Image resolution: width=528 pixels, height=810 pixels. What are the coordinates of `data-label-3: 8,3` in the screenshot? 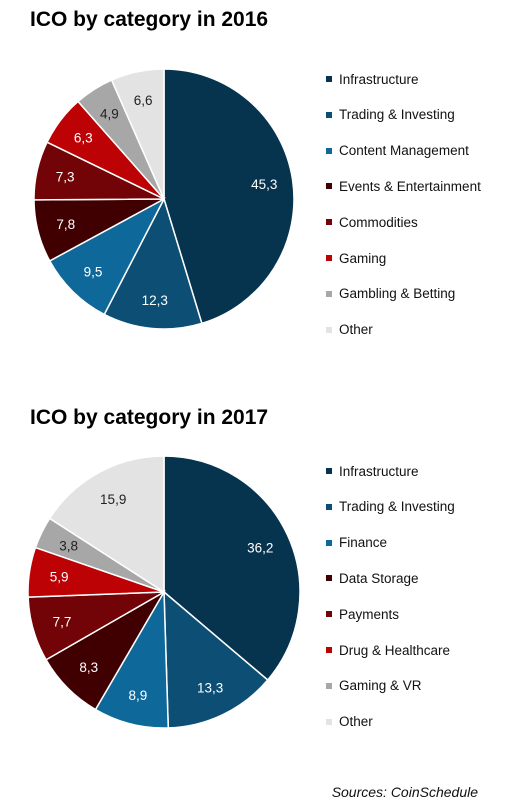 It's located at (88, 667).